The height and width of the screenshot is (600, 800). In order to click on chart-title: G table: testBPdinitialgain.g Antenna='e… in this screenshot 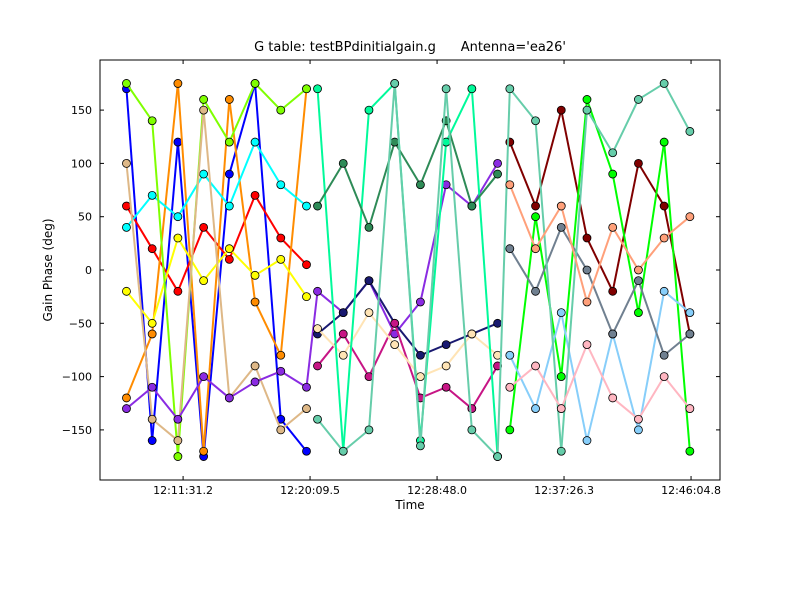, I will do `click(410, 47)`.